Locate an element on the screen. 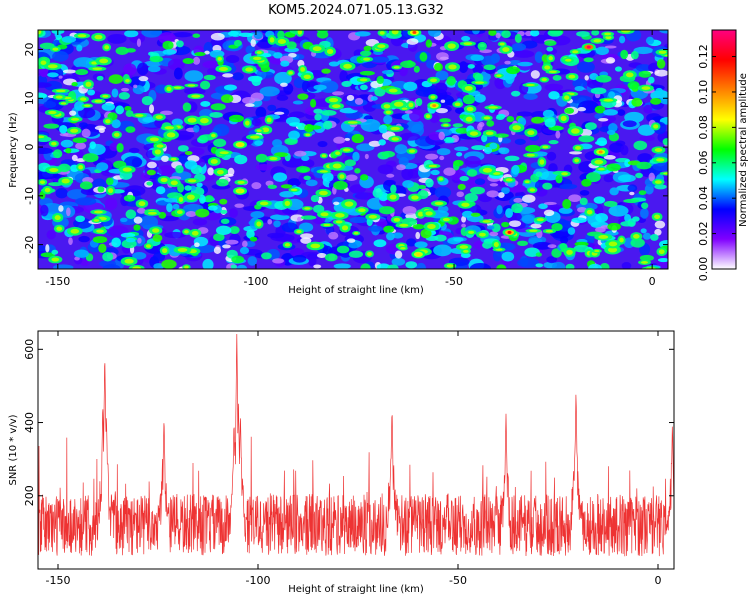 This screenshot has width=750, height=600. spectrogram-x-tick-label: 0 is located at coordinates (652, 281).